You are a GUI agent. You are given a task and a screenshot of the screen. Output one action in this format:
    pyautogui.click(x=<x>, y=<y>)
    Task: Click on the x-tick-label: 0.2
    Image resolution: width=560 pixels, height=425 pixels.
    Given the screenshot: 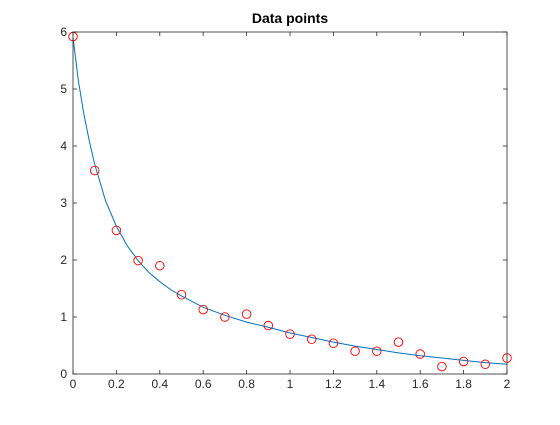 What is the action you would take?
    pyautogui.click(x=116, y=384)
    